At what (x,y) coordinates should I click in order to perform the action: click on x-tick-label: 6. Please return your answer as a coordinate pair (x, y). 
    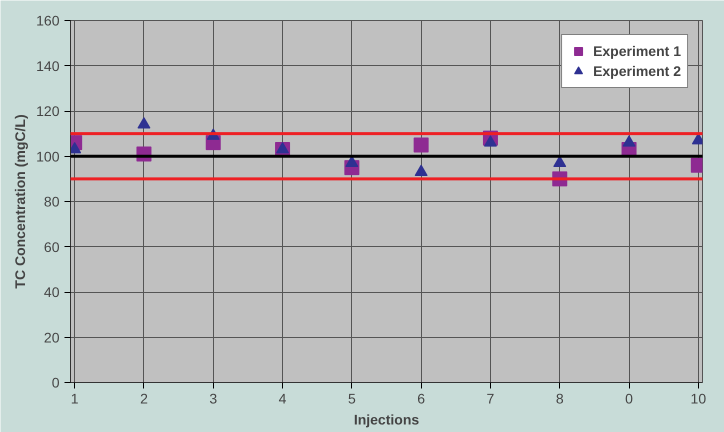
    Looking at the image, I should click on (421, 398).